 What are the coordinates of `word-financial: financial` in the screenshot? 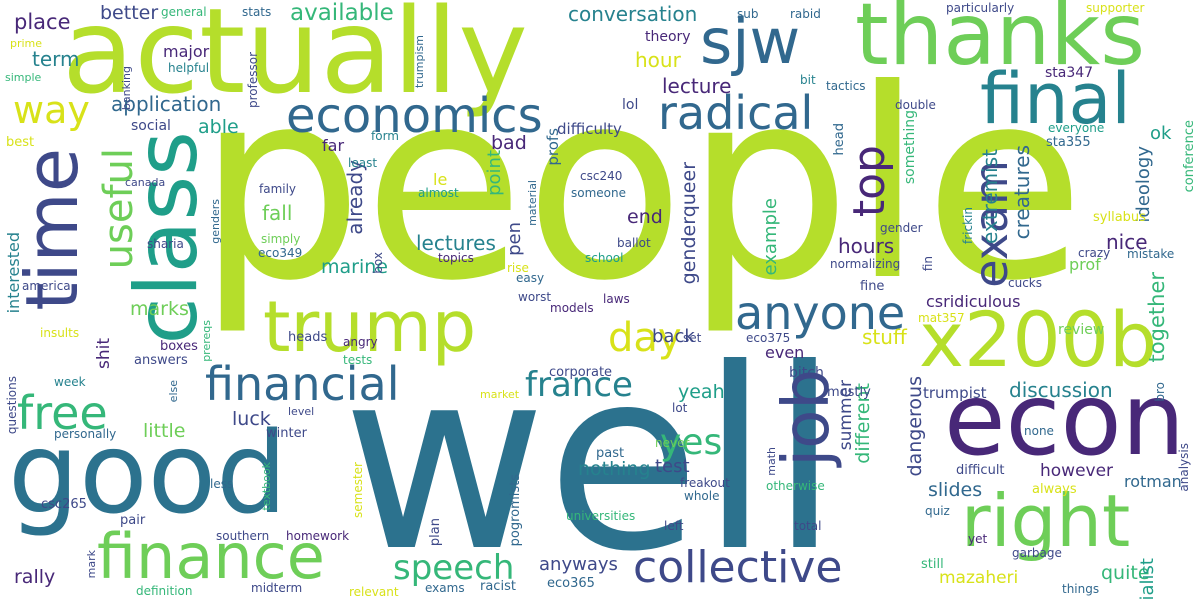 It's located at (302, 384).